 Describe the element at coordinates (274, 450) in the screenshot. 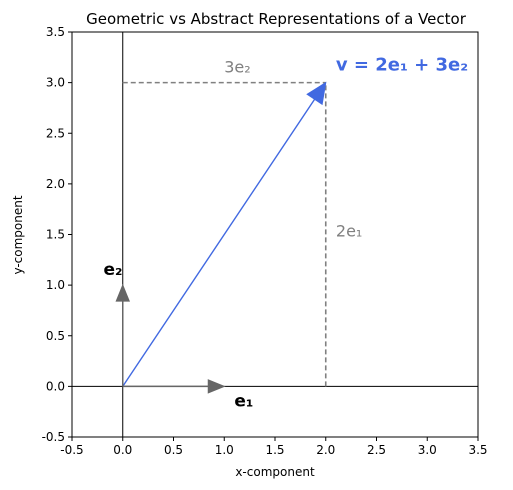

I see `x-tick-label: 1.5` at that location.